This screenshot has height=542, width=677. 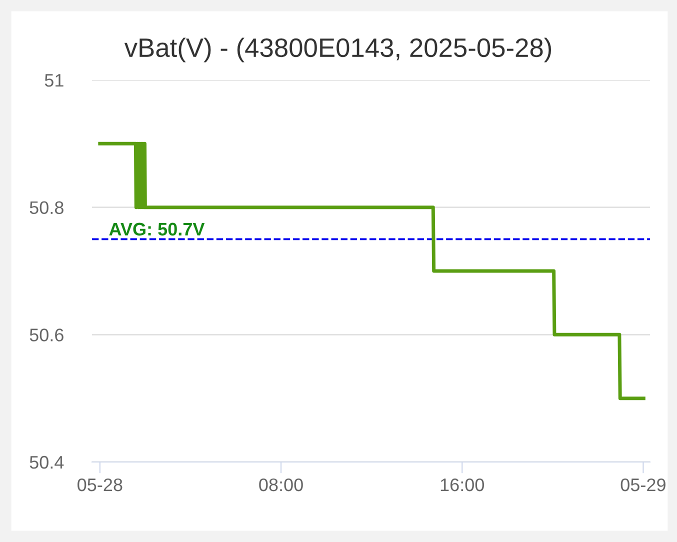 What do you see at coordinates (47, 207) in the screenshot?
I see `y-tick-label: 50.8` at bounding box center [47, 207].